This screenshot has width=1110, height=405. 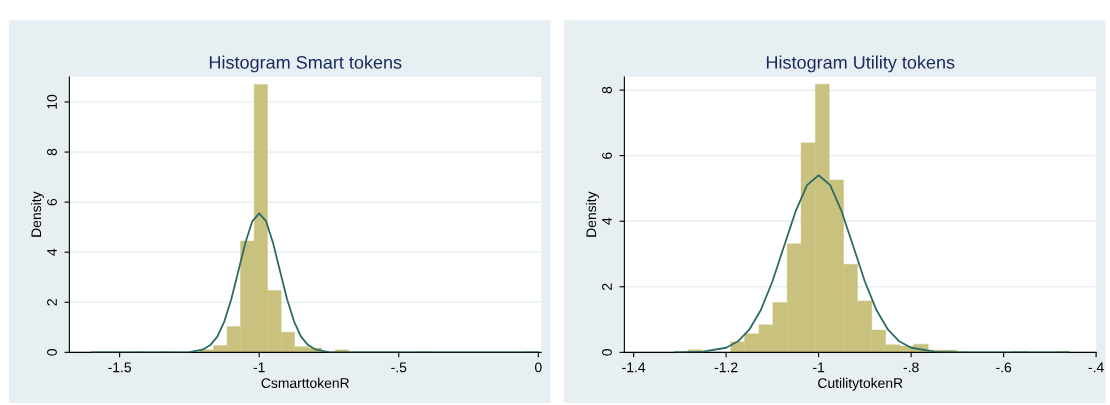 What do you see at coordinates (538, 367) in the screenshot?
I see `x-tick-label: 0` at bounding box center [538, 367].